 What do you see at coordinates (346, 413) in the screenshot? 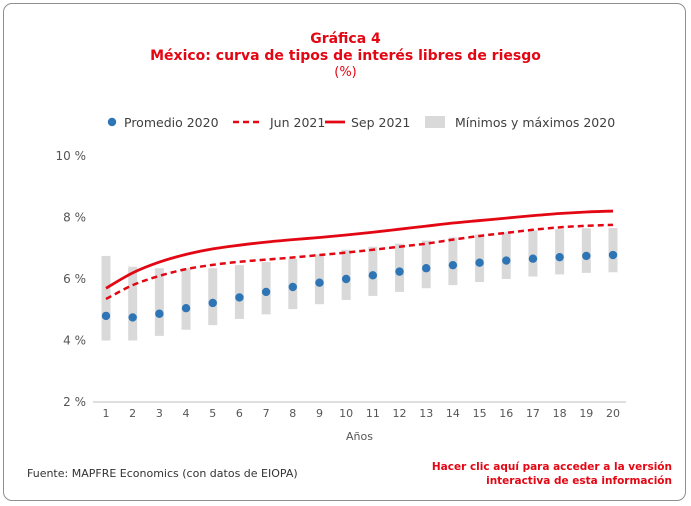
I see `x-tick-label: 10` at bounding box center [346, 413].